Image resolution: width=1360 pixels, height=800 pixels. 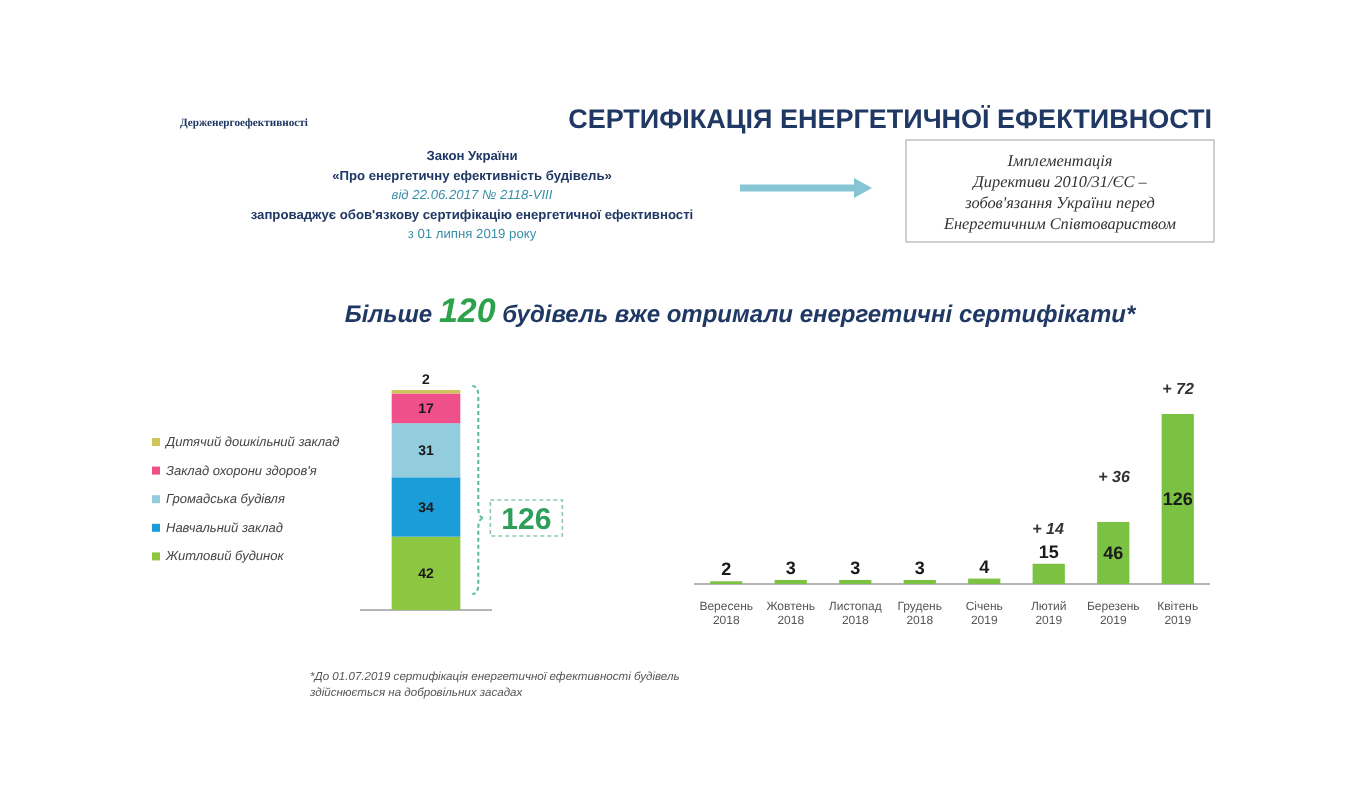 I want to click on text: Більше 120 будівель вже отримали енергетичні сертифікати*, so click(x=741, y=311).